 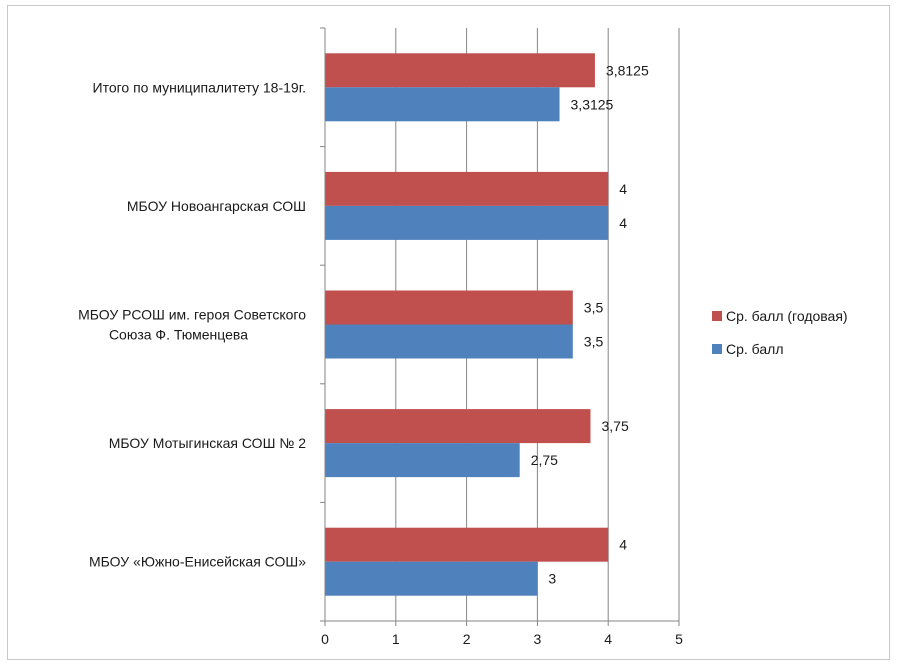 I want to click on data-label: 3, so click(x=552, y=579).